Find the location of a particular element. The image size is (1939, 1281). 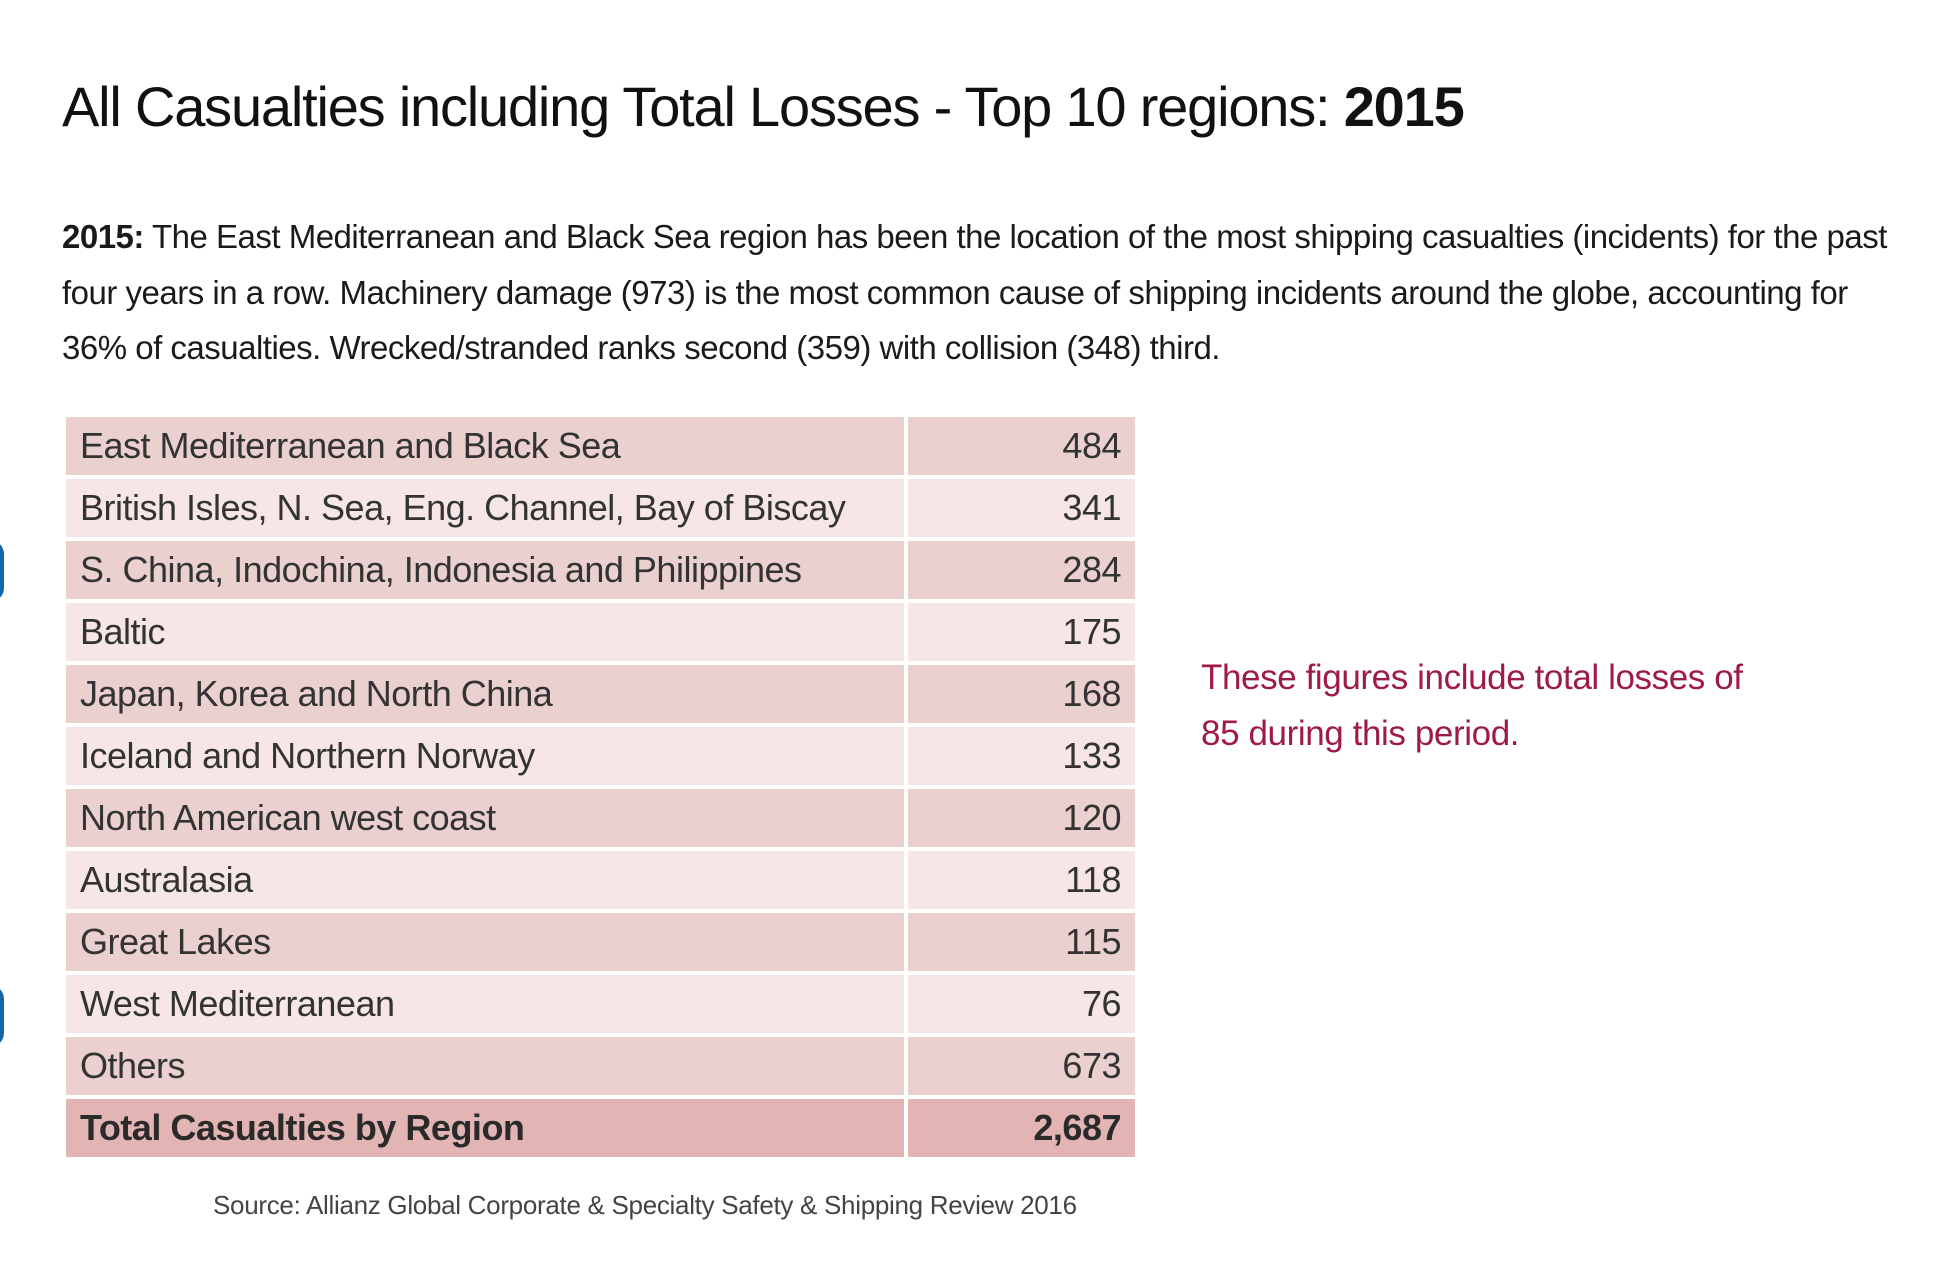

casualty-count: 115 is located at coordinates (1021, 942).